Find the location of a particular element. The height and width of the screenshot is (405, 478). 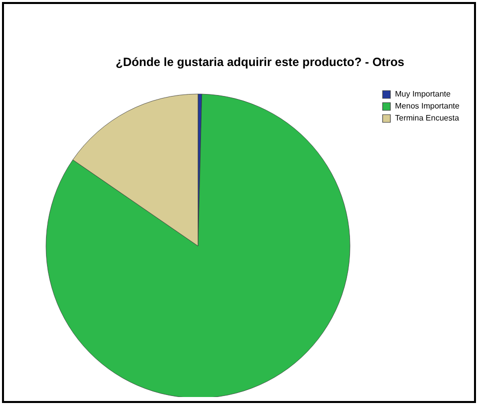

legend-label: Termina Encuesta is located at coordinates (427, 118).